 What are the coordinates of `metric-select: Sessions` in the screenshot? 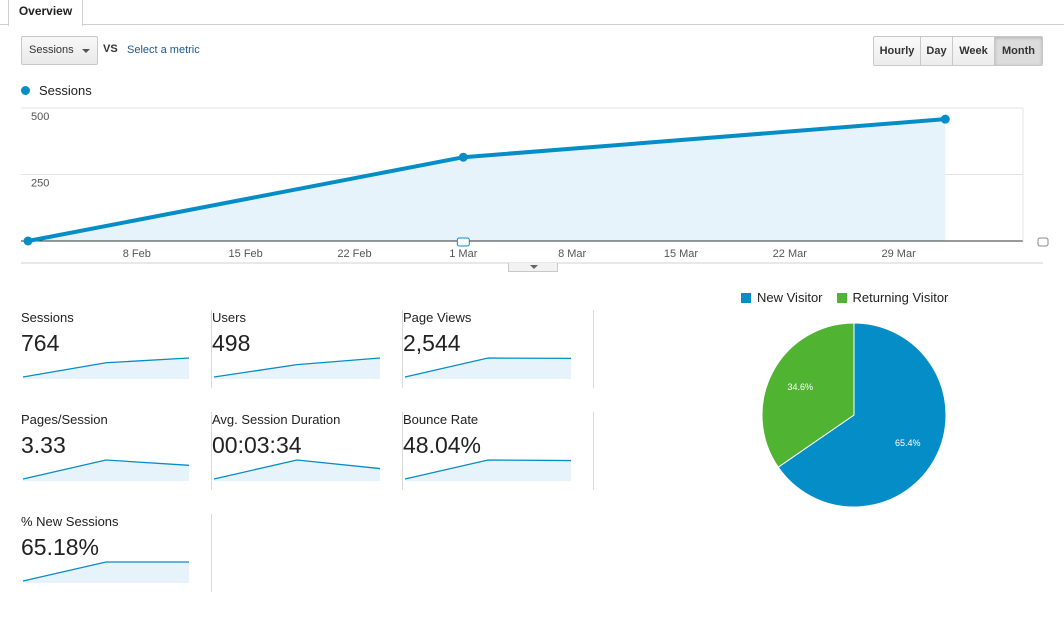 It's located at (59, 50).